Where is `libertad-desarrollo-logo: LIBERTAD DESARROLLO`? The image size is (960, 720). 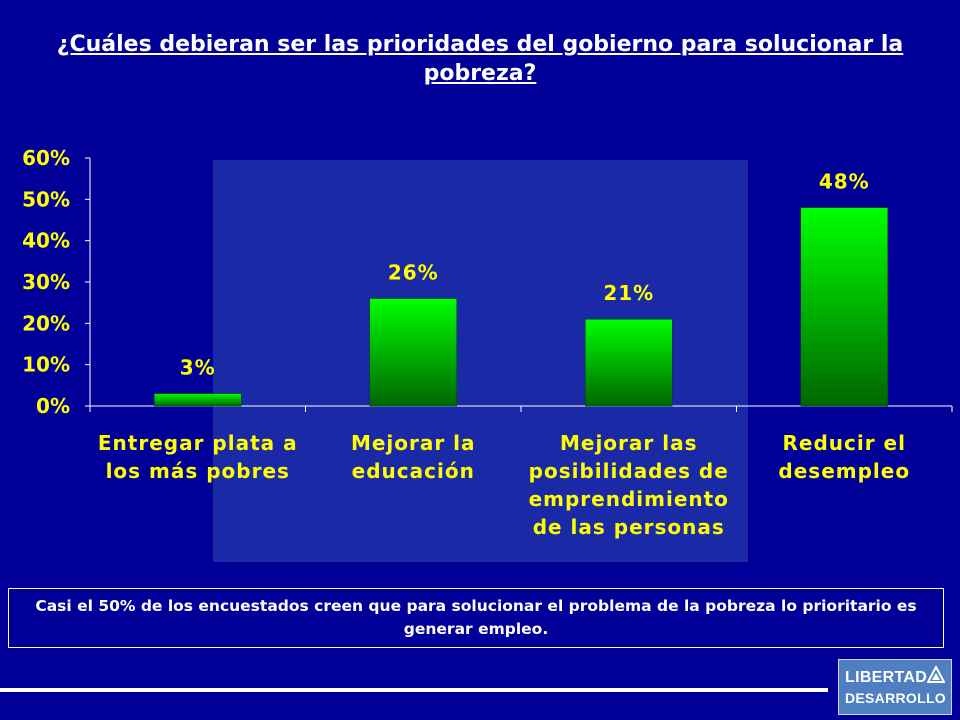 libertad-desarrollo-logo: LIBERTAD DESARROLLO is located at coordinates (895, 687).